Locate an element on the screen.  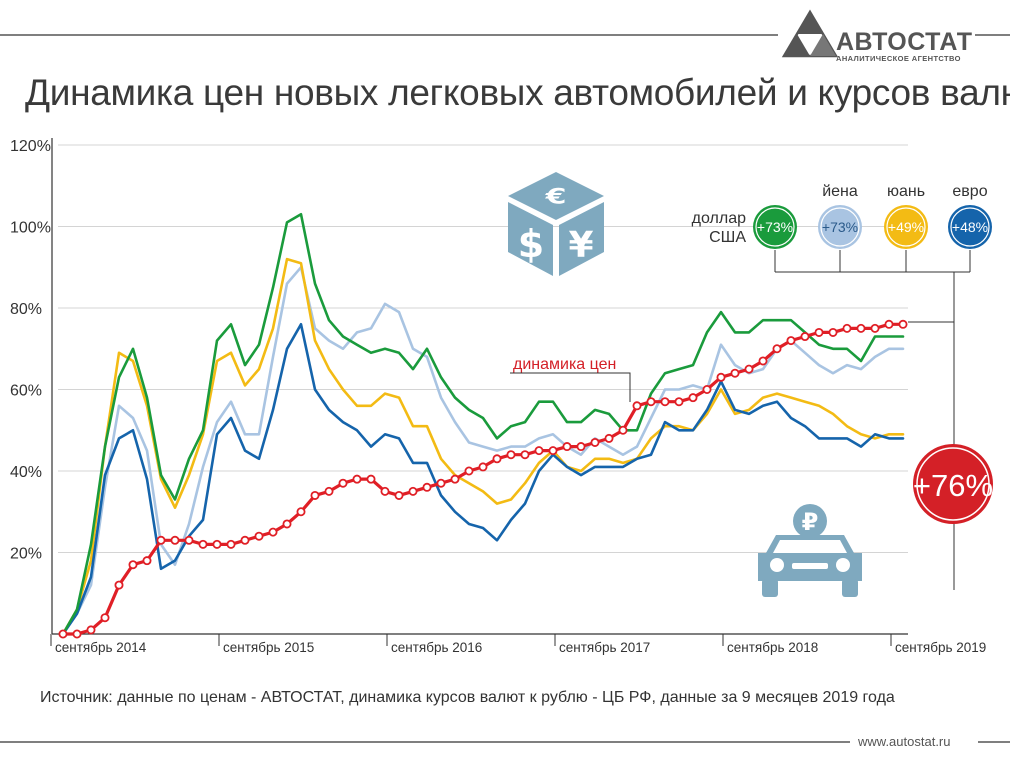
legend-dollar-ring is located at coordinates (775, 227).